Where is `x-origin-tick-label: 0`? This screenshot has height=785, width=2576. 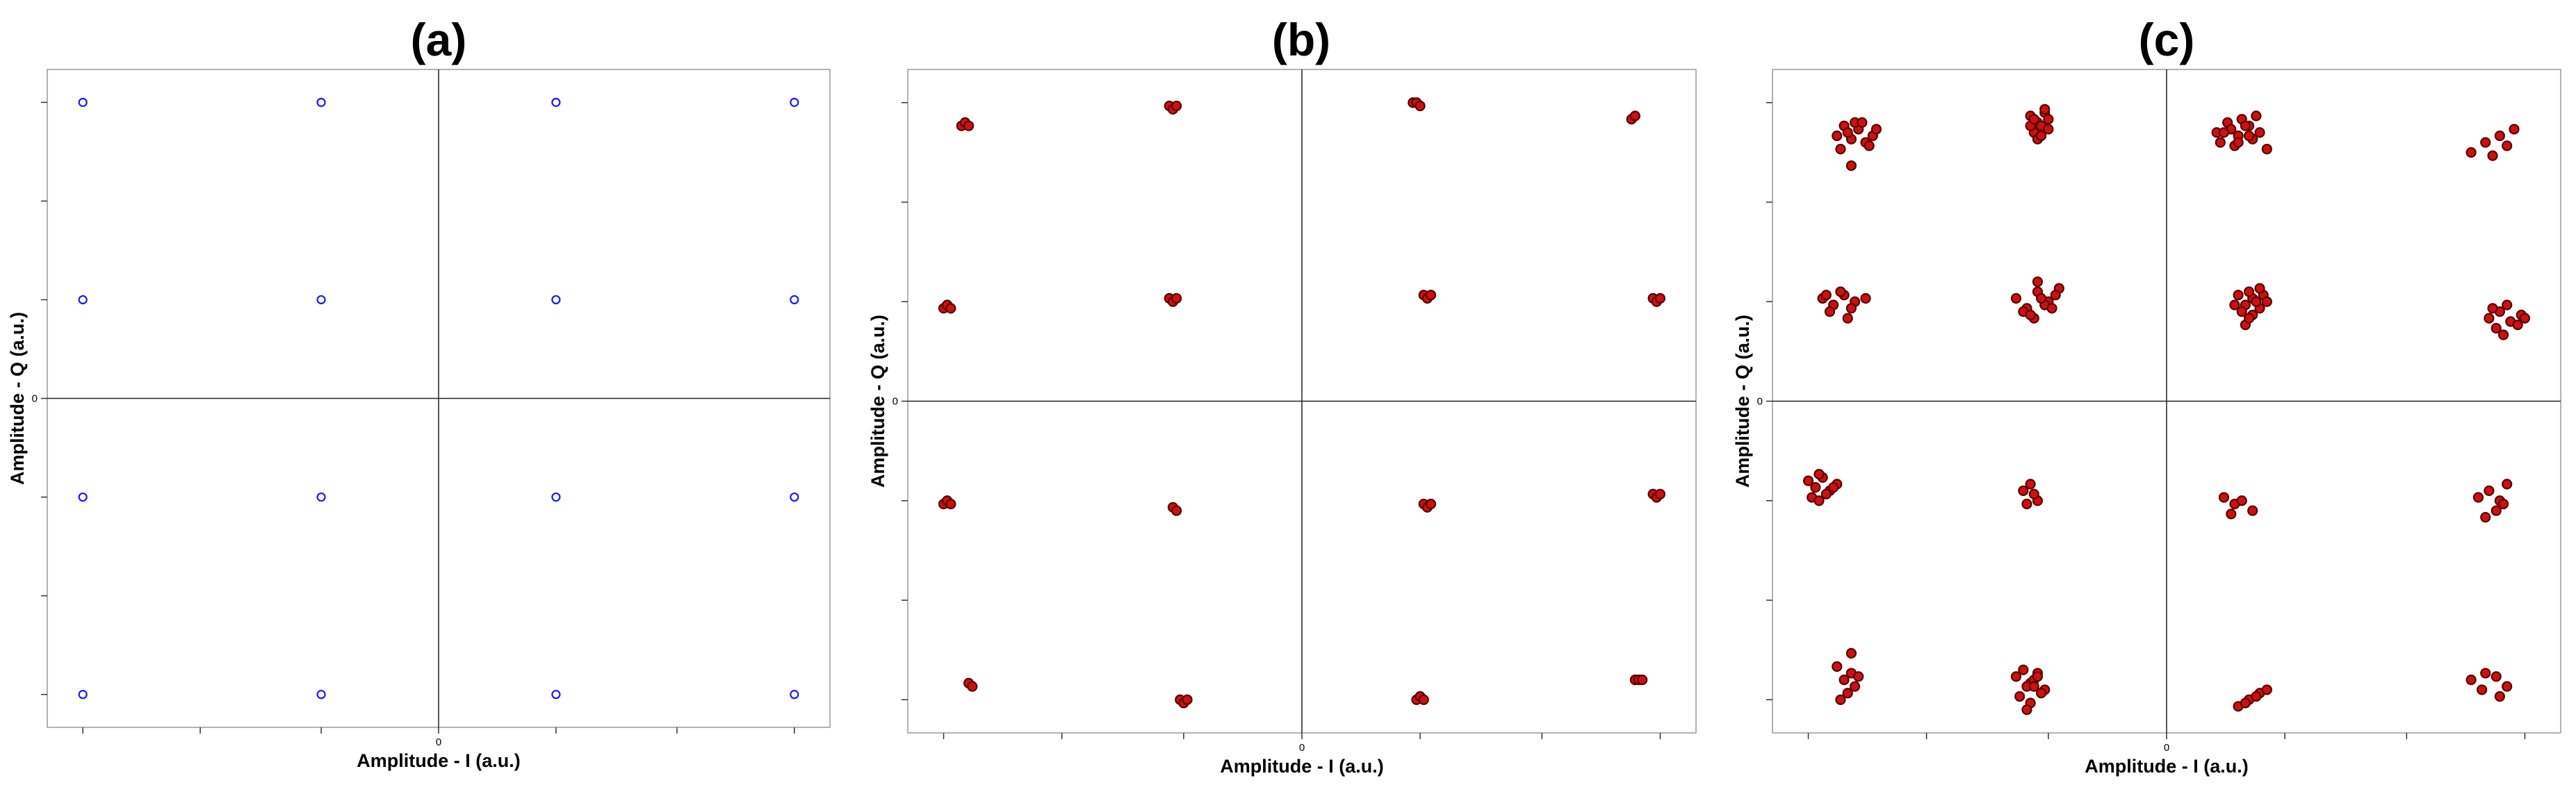 x-origin-tick-label: 0 is located at coordinates (438, 742).